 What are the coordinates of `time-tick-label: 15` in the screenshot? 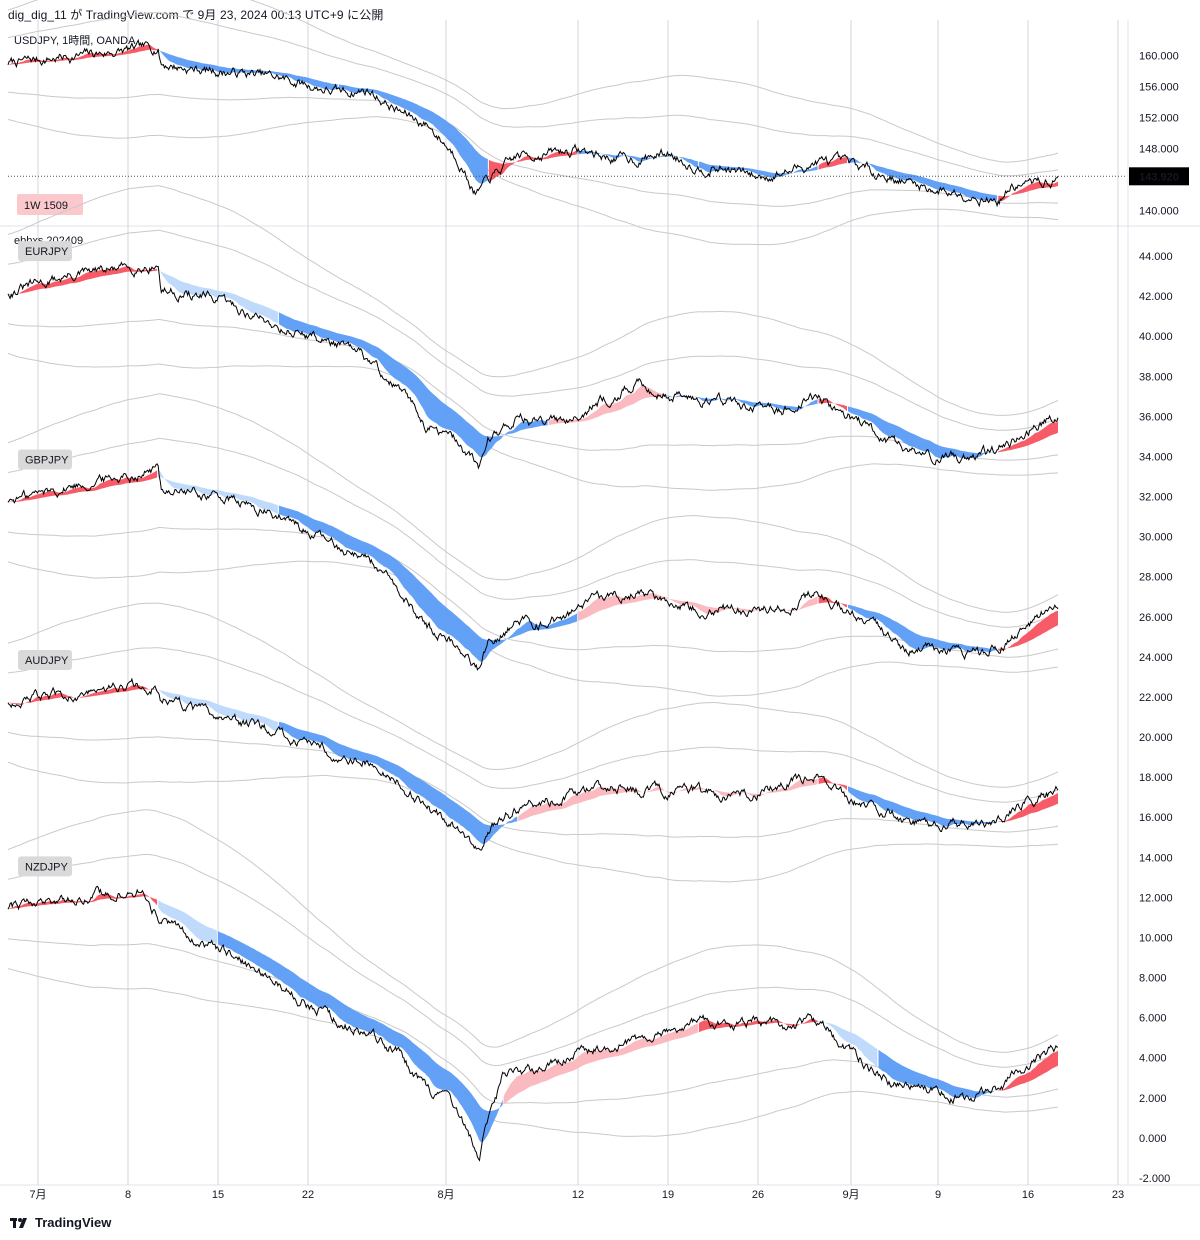 It's located at (218, 1195).